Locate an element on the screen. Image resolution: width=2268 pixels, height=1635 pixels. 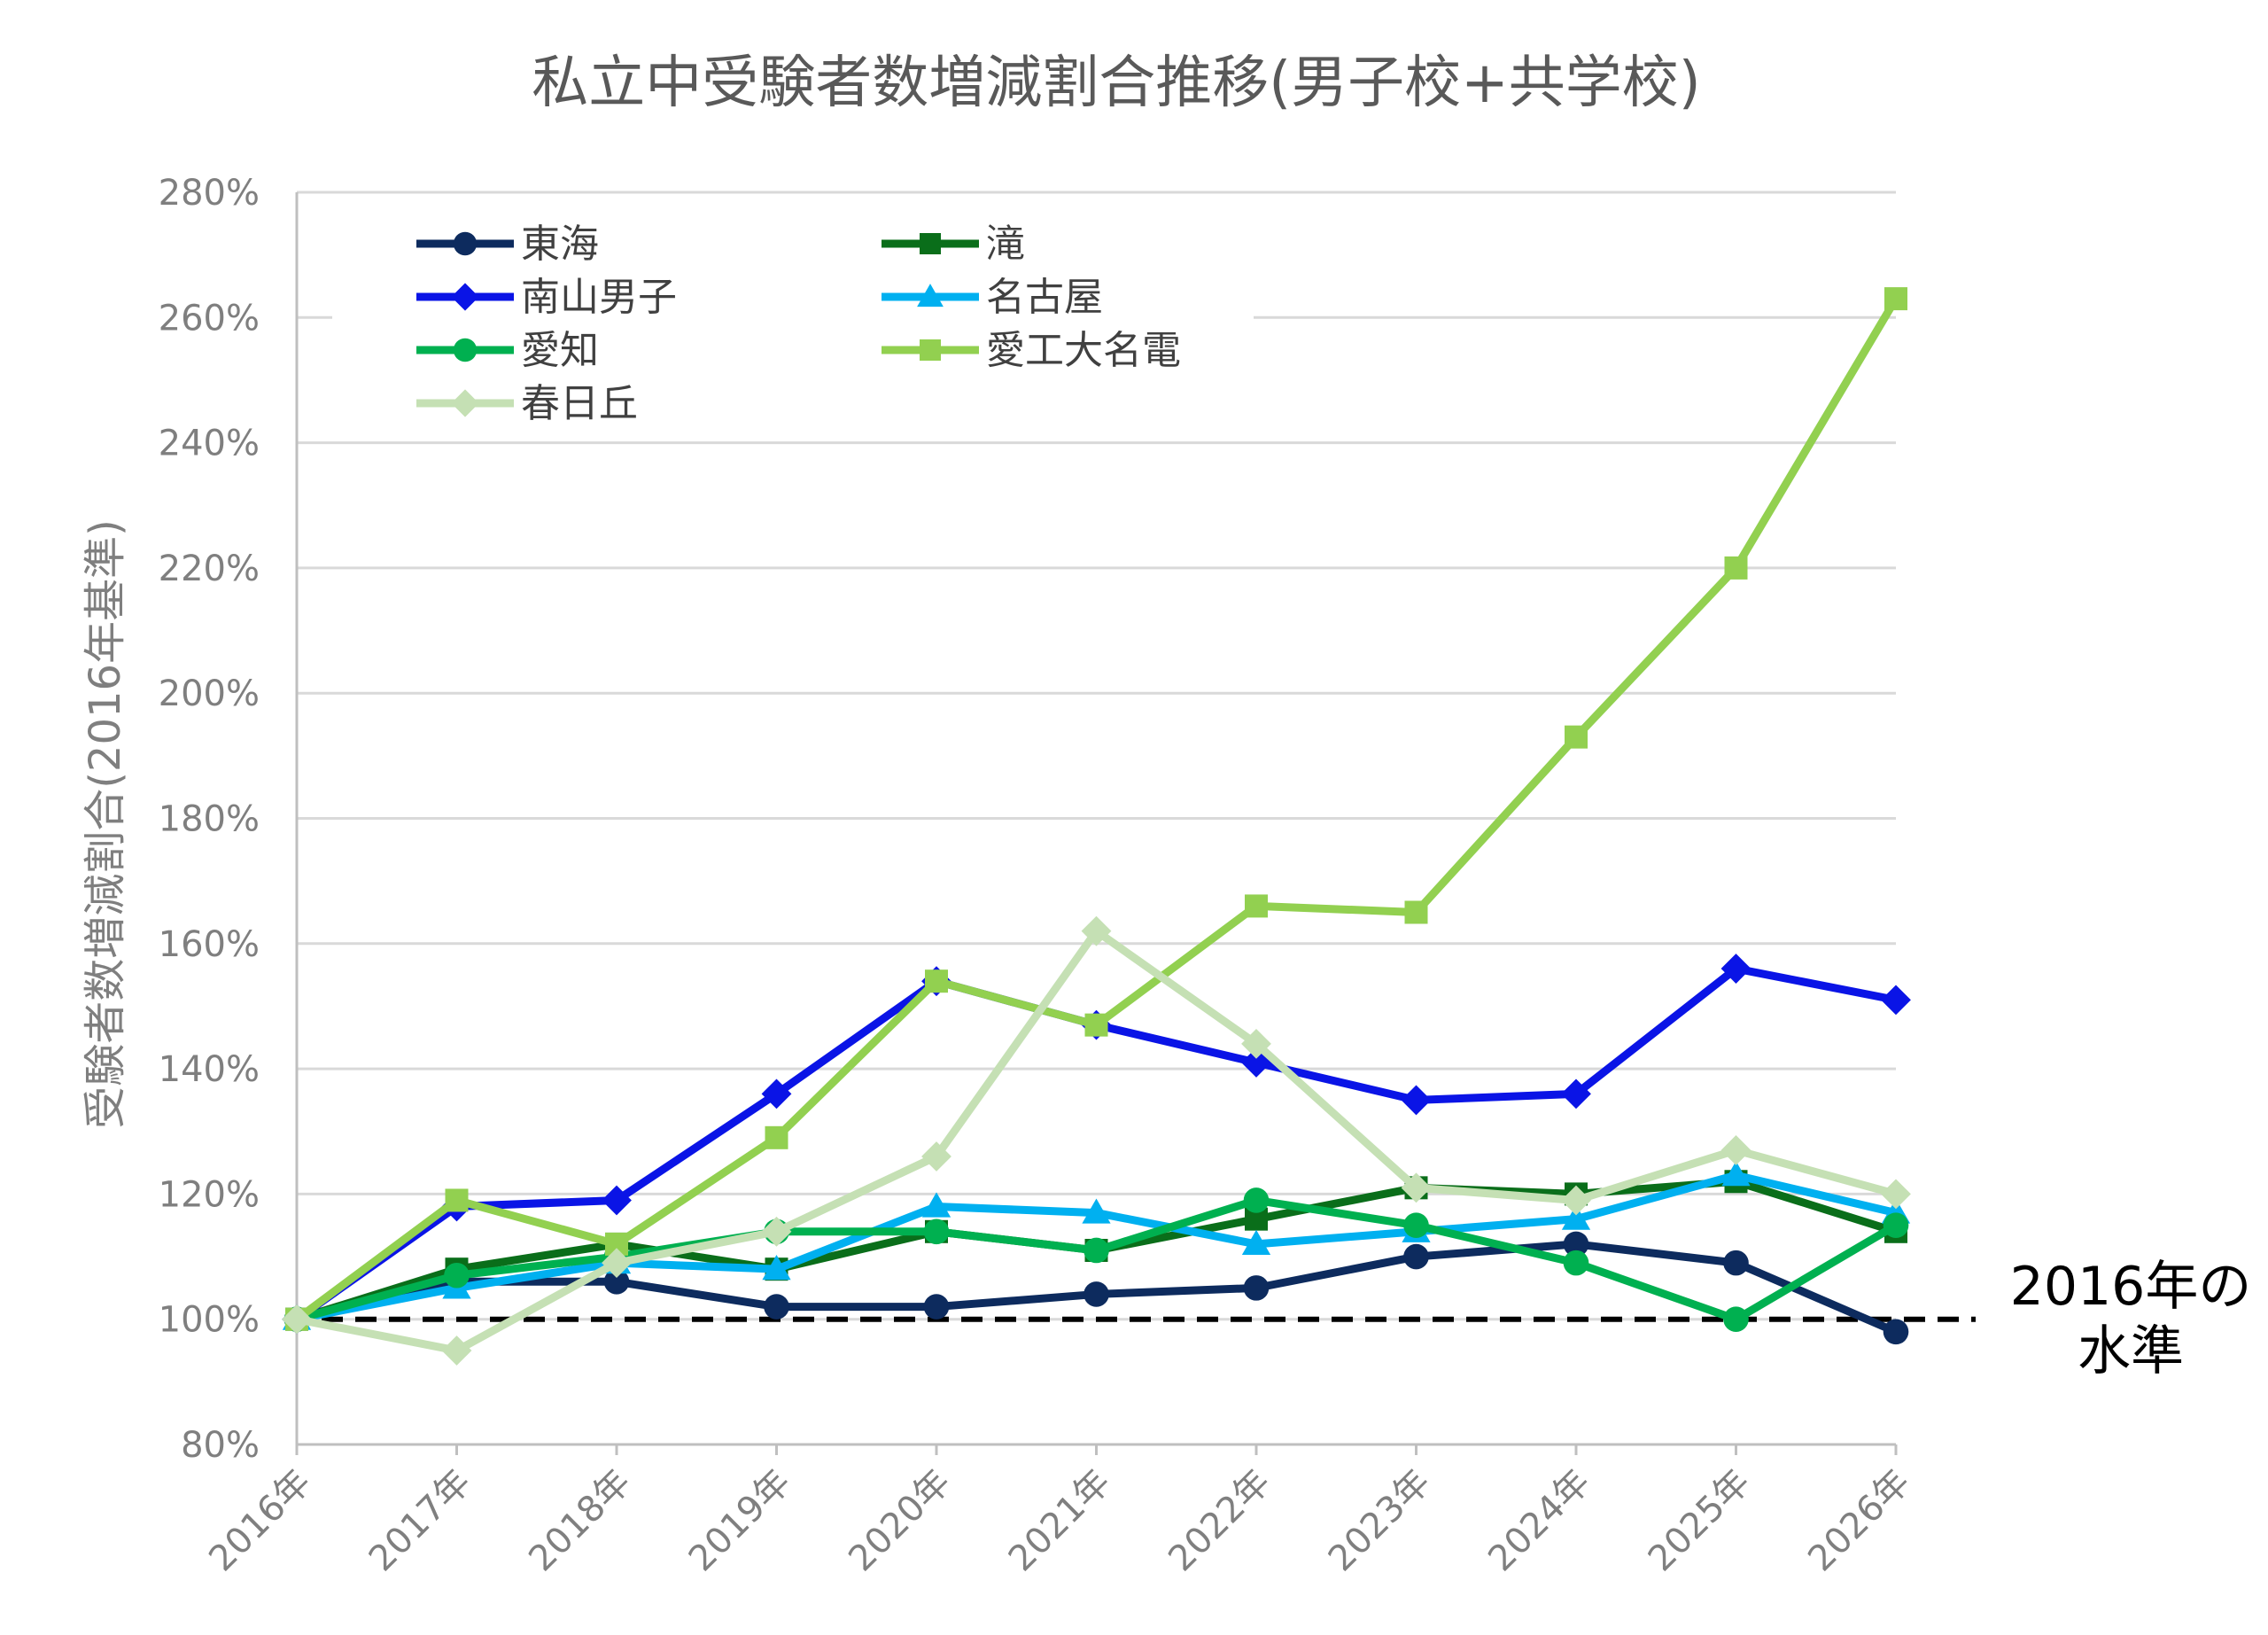
x-tick-label: 2026年 is located at coordinates (1859, 1521).